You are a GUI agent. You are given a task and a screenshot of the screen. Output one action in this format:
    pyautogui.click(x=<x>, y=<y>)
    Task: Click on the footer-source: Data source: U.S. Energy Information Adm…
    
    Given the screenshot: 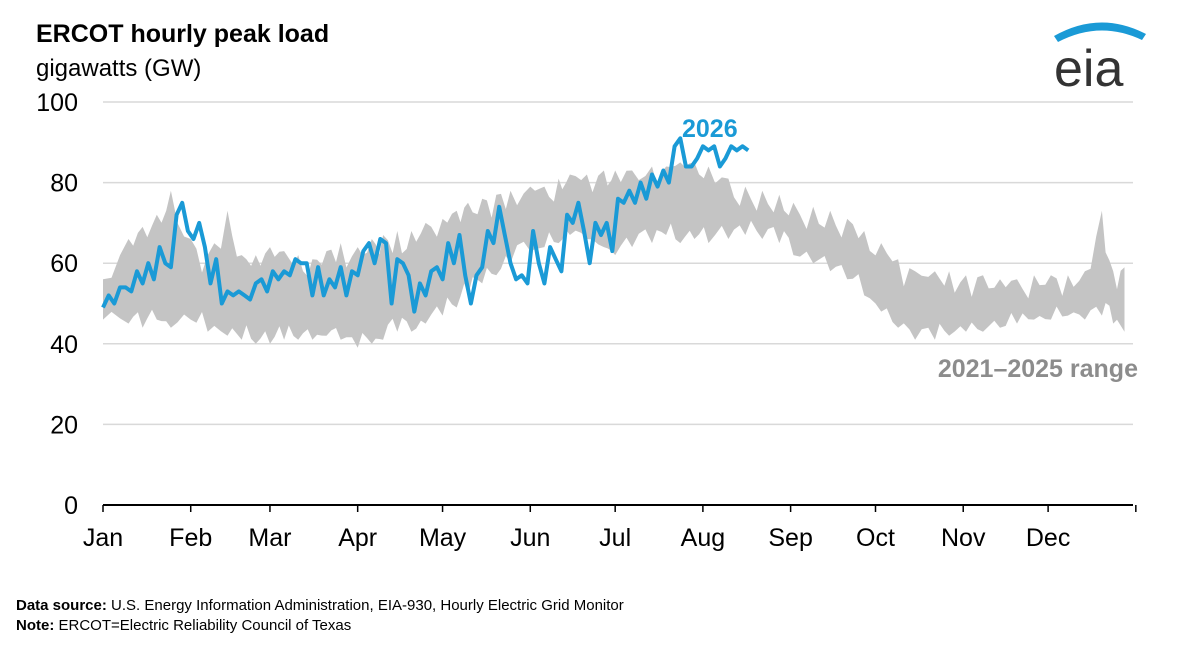 What is the action you would take?
    pyautogui.click(x=320, y=605)
    